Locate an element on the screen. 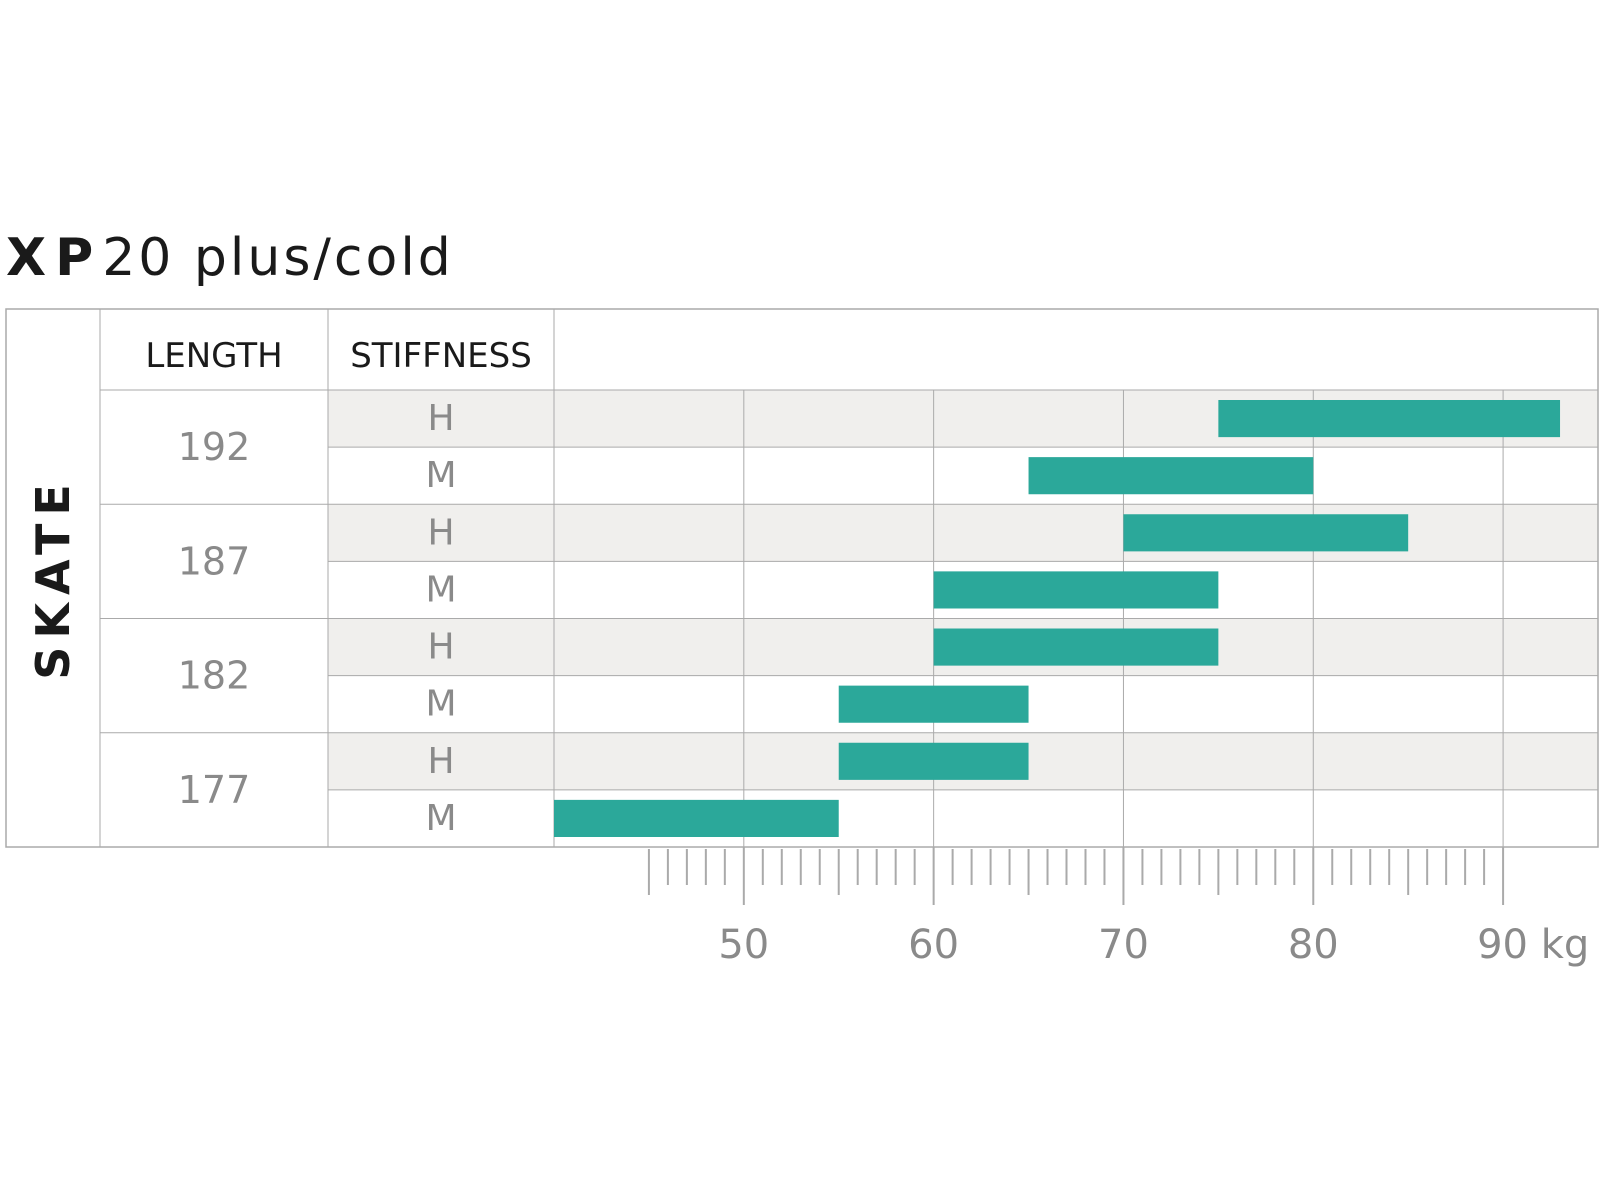  chart-title-light: 20 plus/cold is located at coordinates (278, 258).